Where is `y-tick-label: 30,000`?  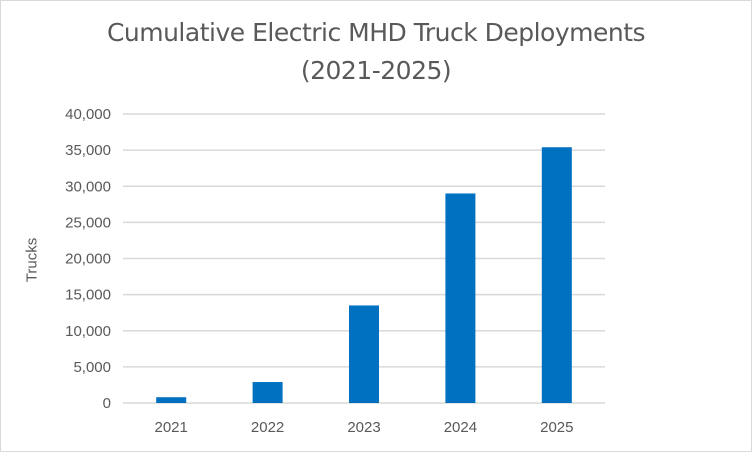
y-tick-label: 30,000 is located at coordinates (88, 186).